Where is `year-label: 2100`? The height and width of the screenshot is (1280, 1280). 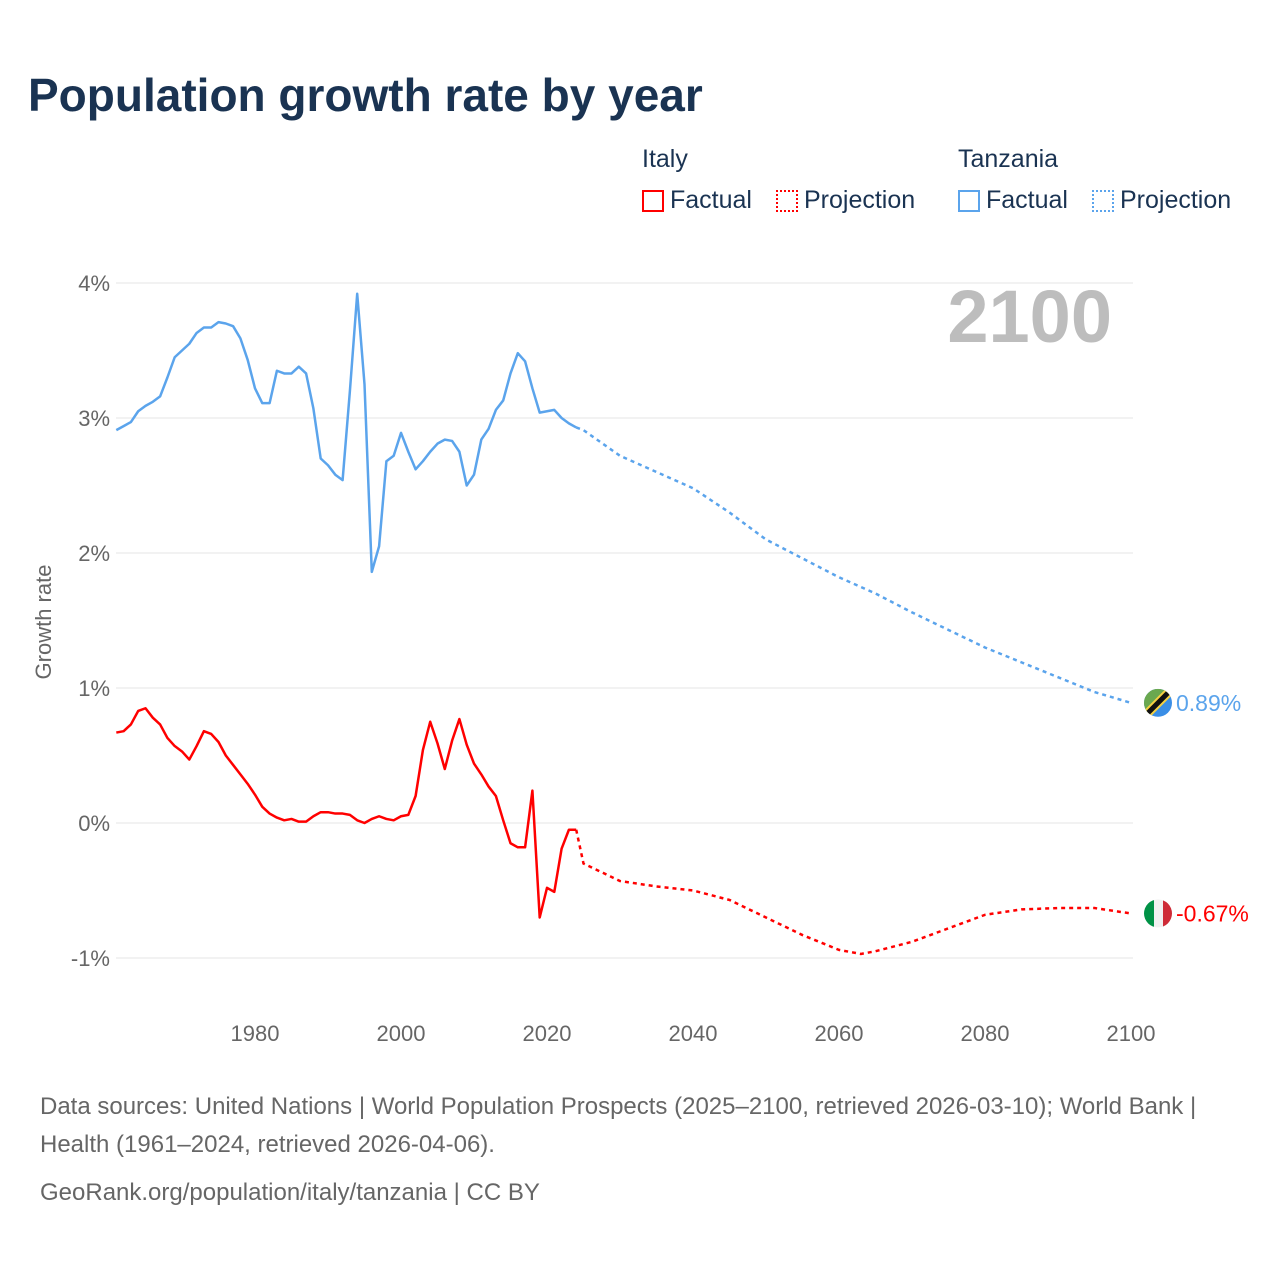 year-label: 2100 is located at coordinates (1029, 316).